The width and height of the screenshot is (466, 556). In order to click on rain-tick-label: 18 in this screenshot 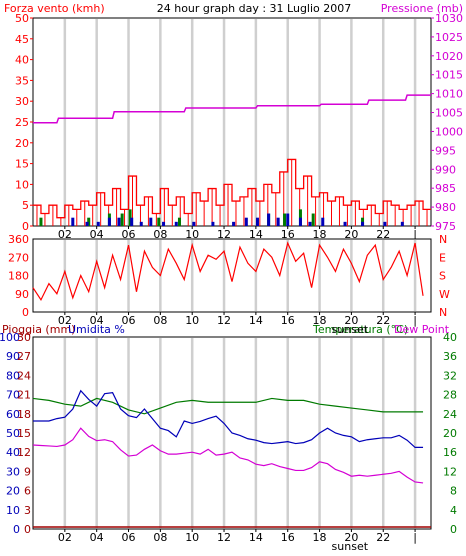, I will do `click(24, 414)`.